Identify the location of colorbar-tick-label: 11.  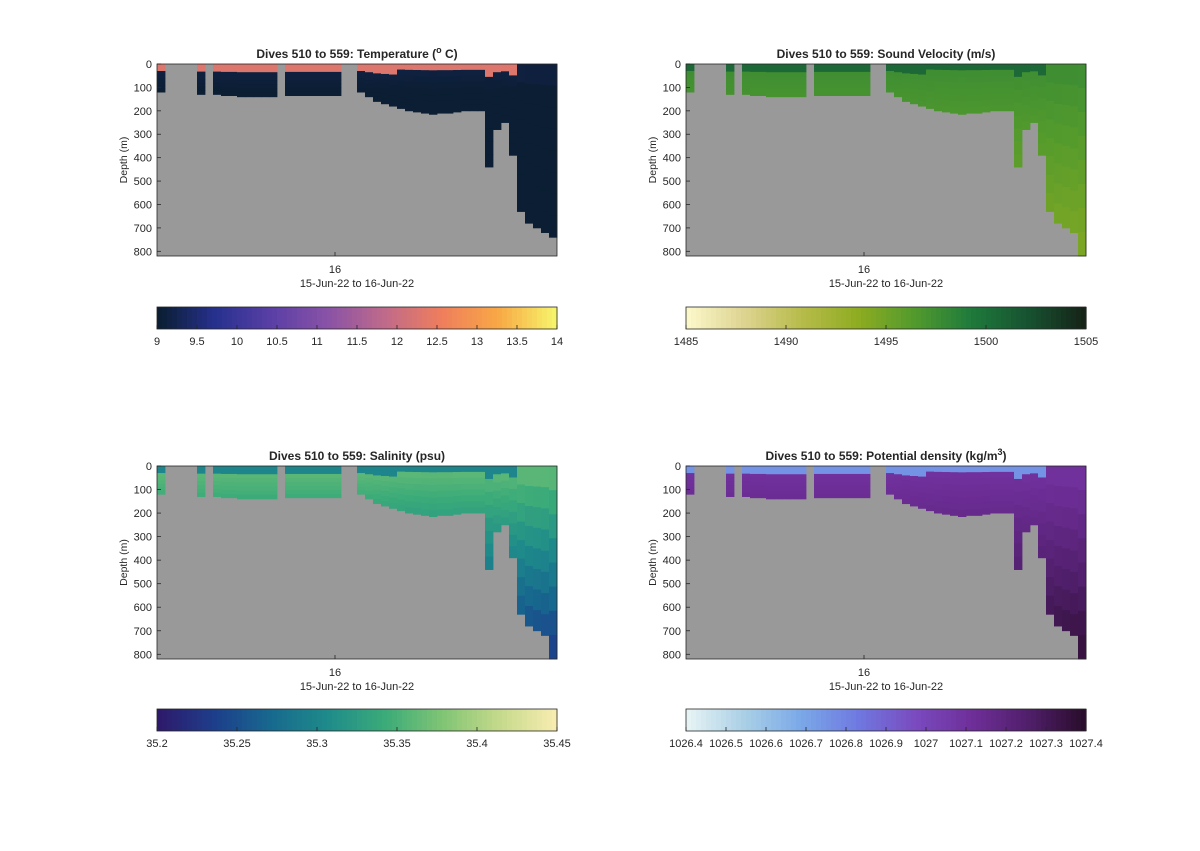
(316, 342).